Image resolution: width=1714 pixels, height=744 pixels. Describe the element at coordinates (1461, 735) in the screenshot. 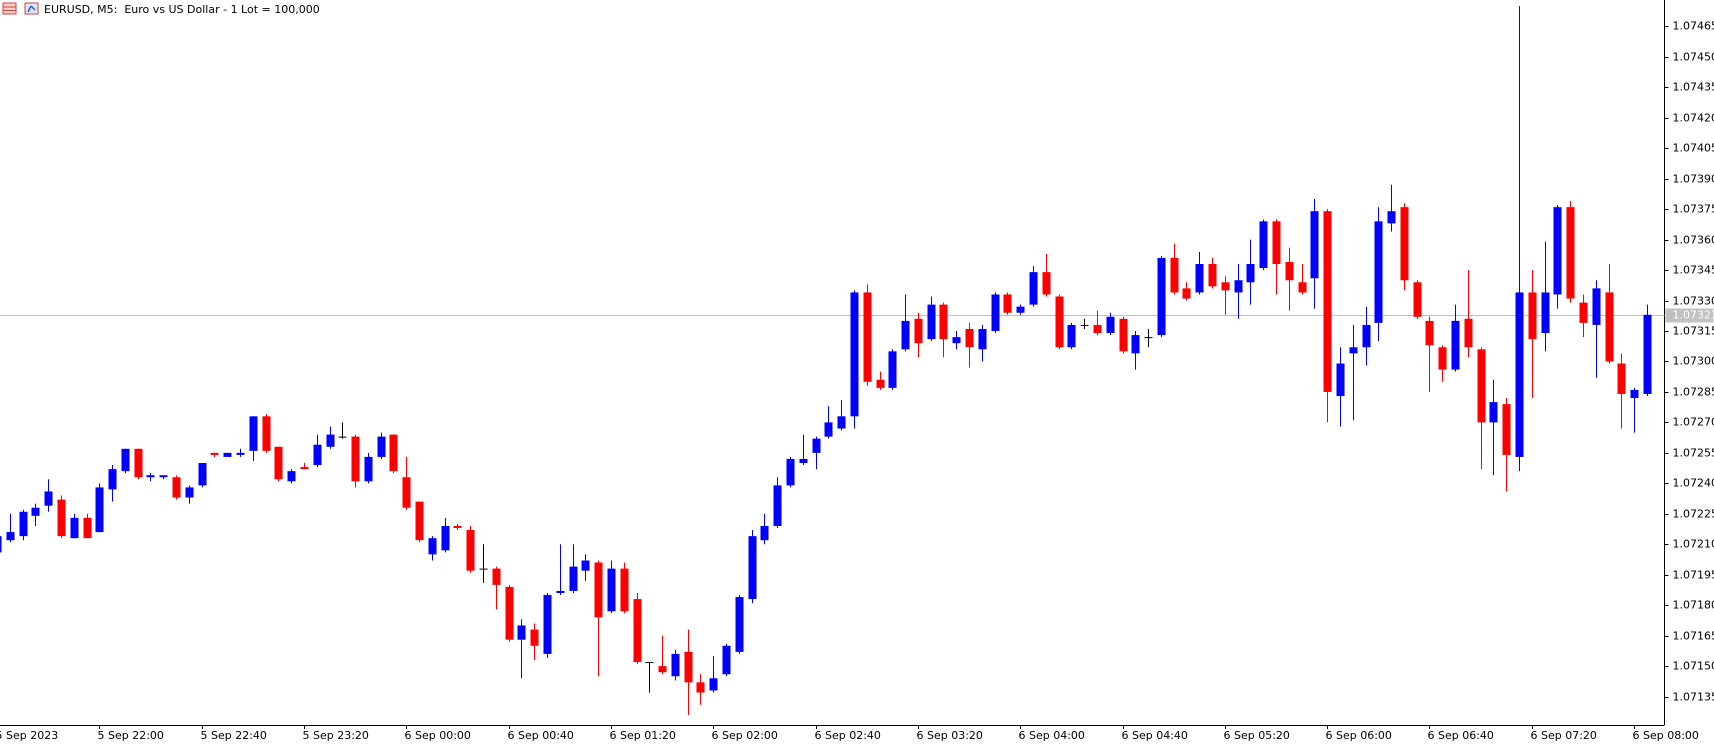

I see `x-tick-label: 6 Sep 06:40` at that location.